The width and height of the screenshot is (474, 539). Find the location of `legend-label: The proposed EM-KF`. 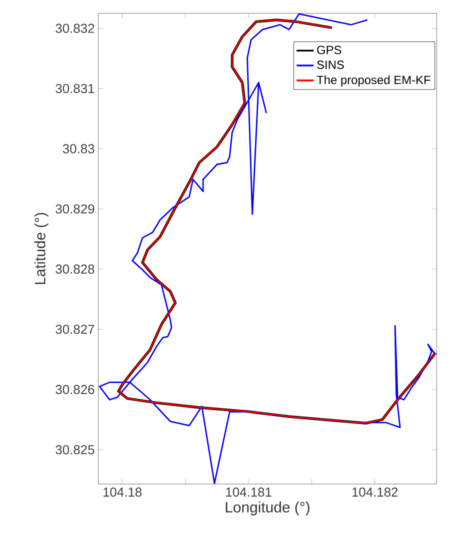

legend-label: The proposed EM-KF is located at coordinates (373, 81).